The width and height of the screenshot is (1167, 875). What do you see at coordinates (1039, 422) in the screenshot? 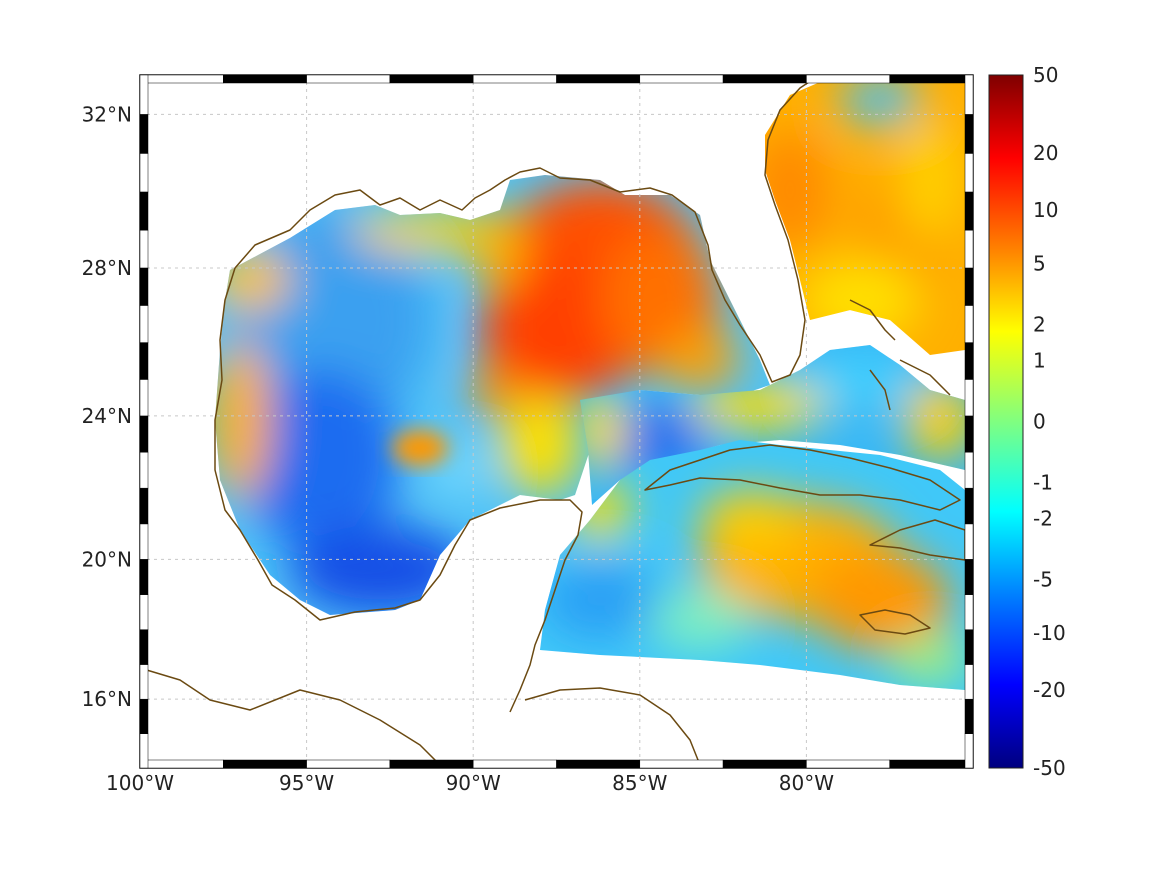
I see `colorbar-tick-label-6: 0` at bounding box center [1039, 422].